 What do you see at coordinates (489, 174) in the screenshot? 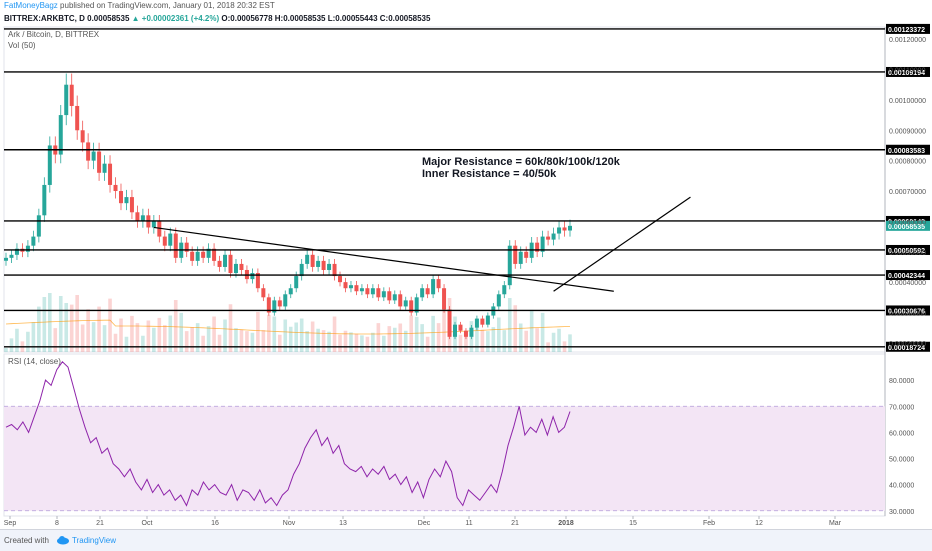
I see `annotation-inner-resistance: Inner Resistance = 40/50k` at bounding box center [489, 174].